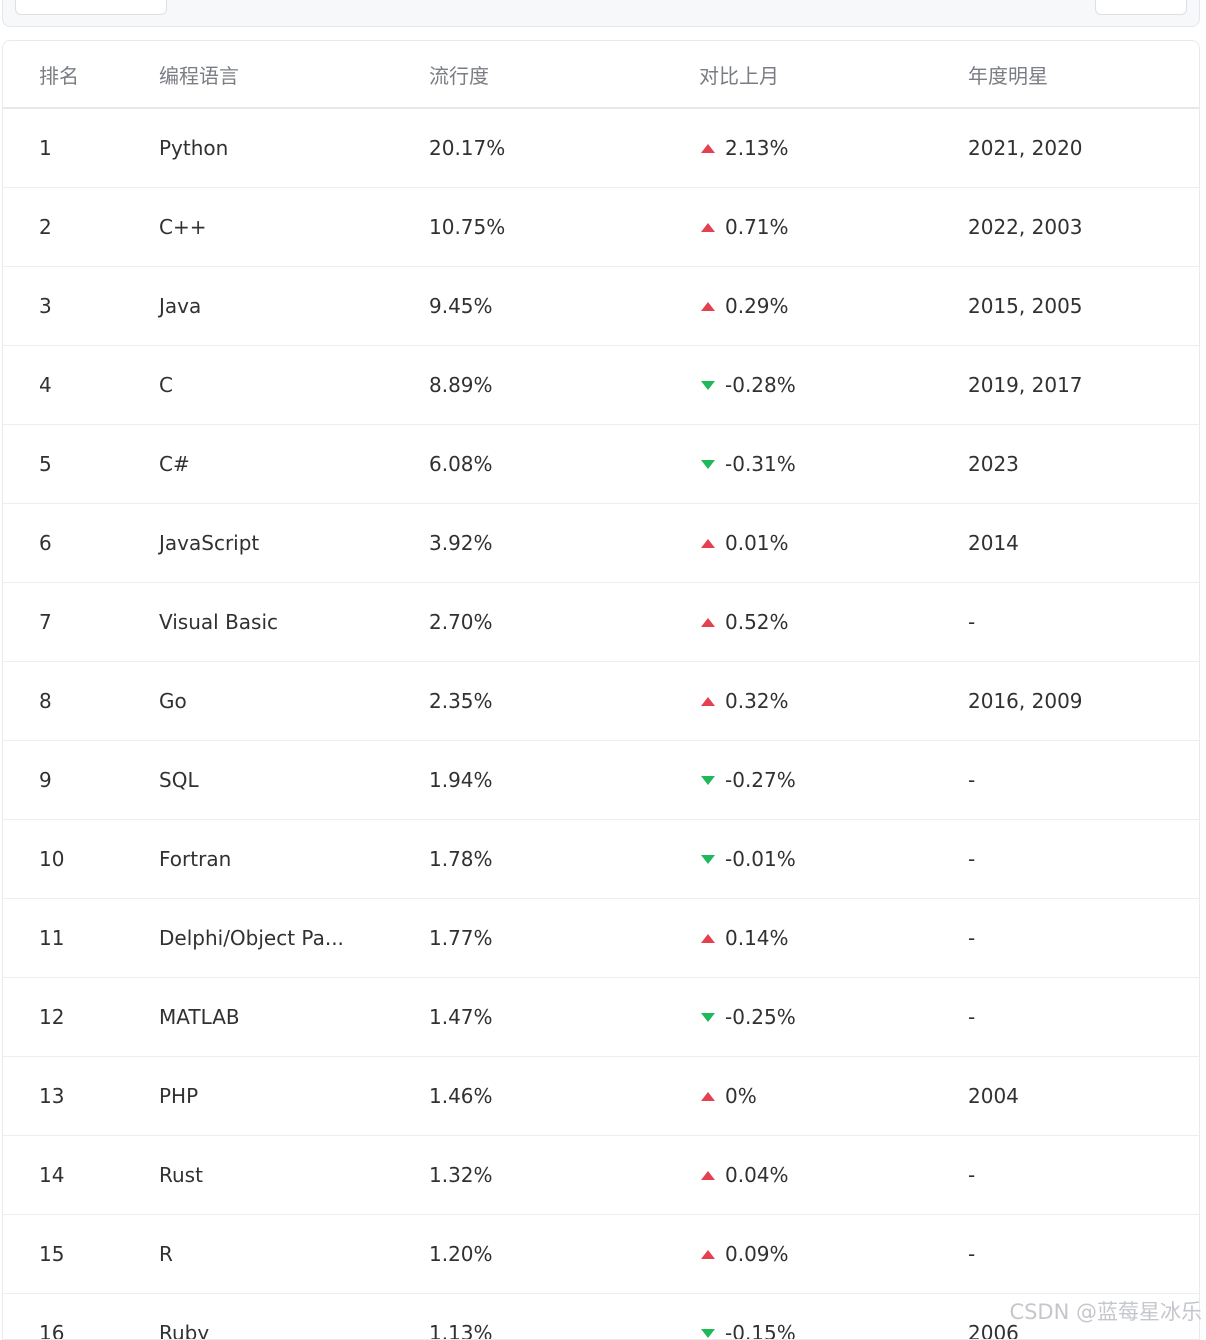  I want to click on change-cell: -0.31%, so click(747, 464).